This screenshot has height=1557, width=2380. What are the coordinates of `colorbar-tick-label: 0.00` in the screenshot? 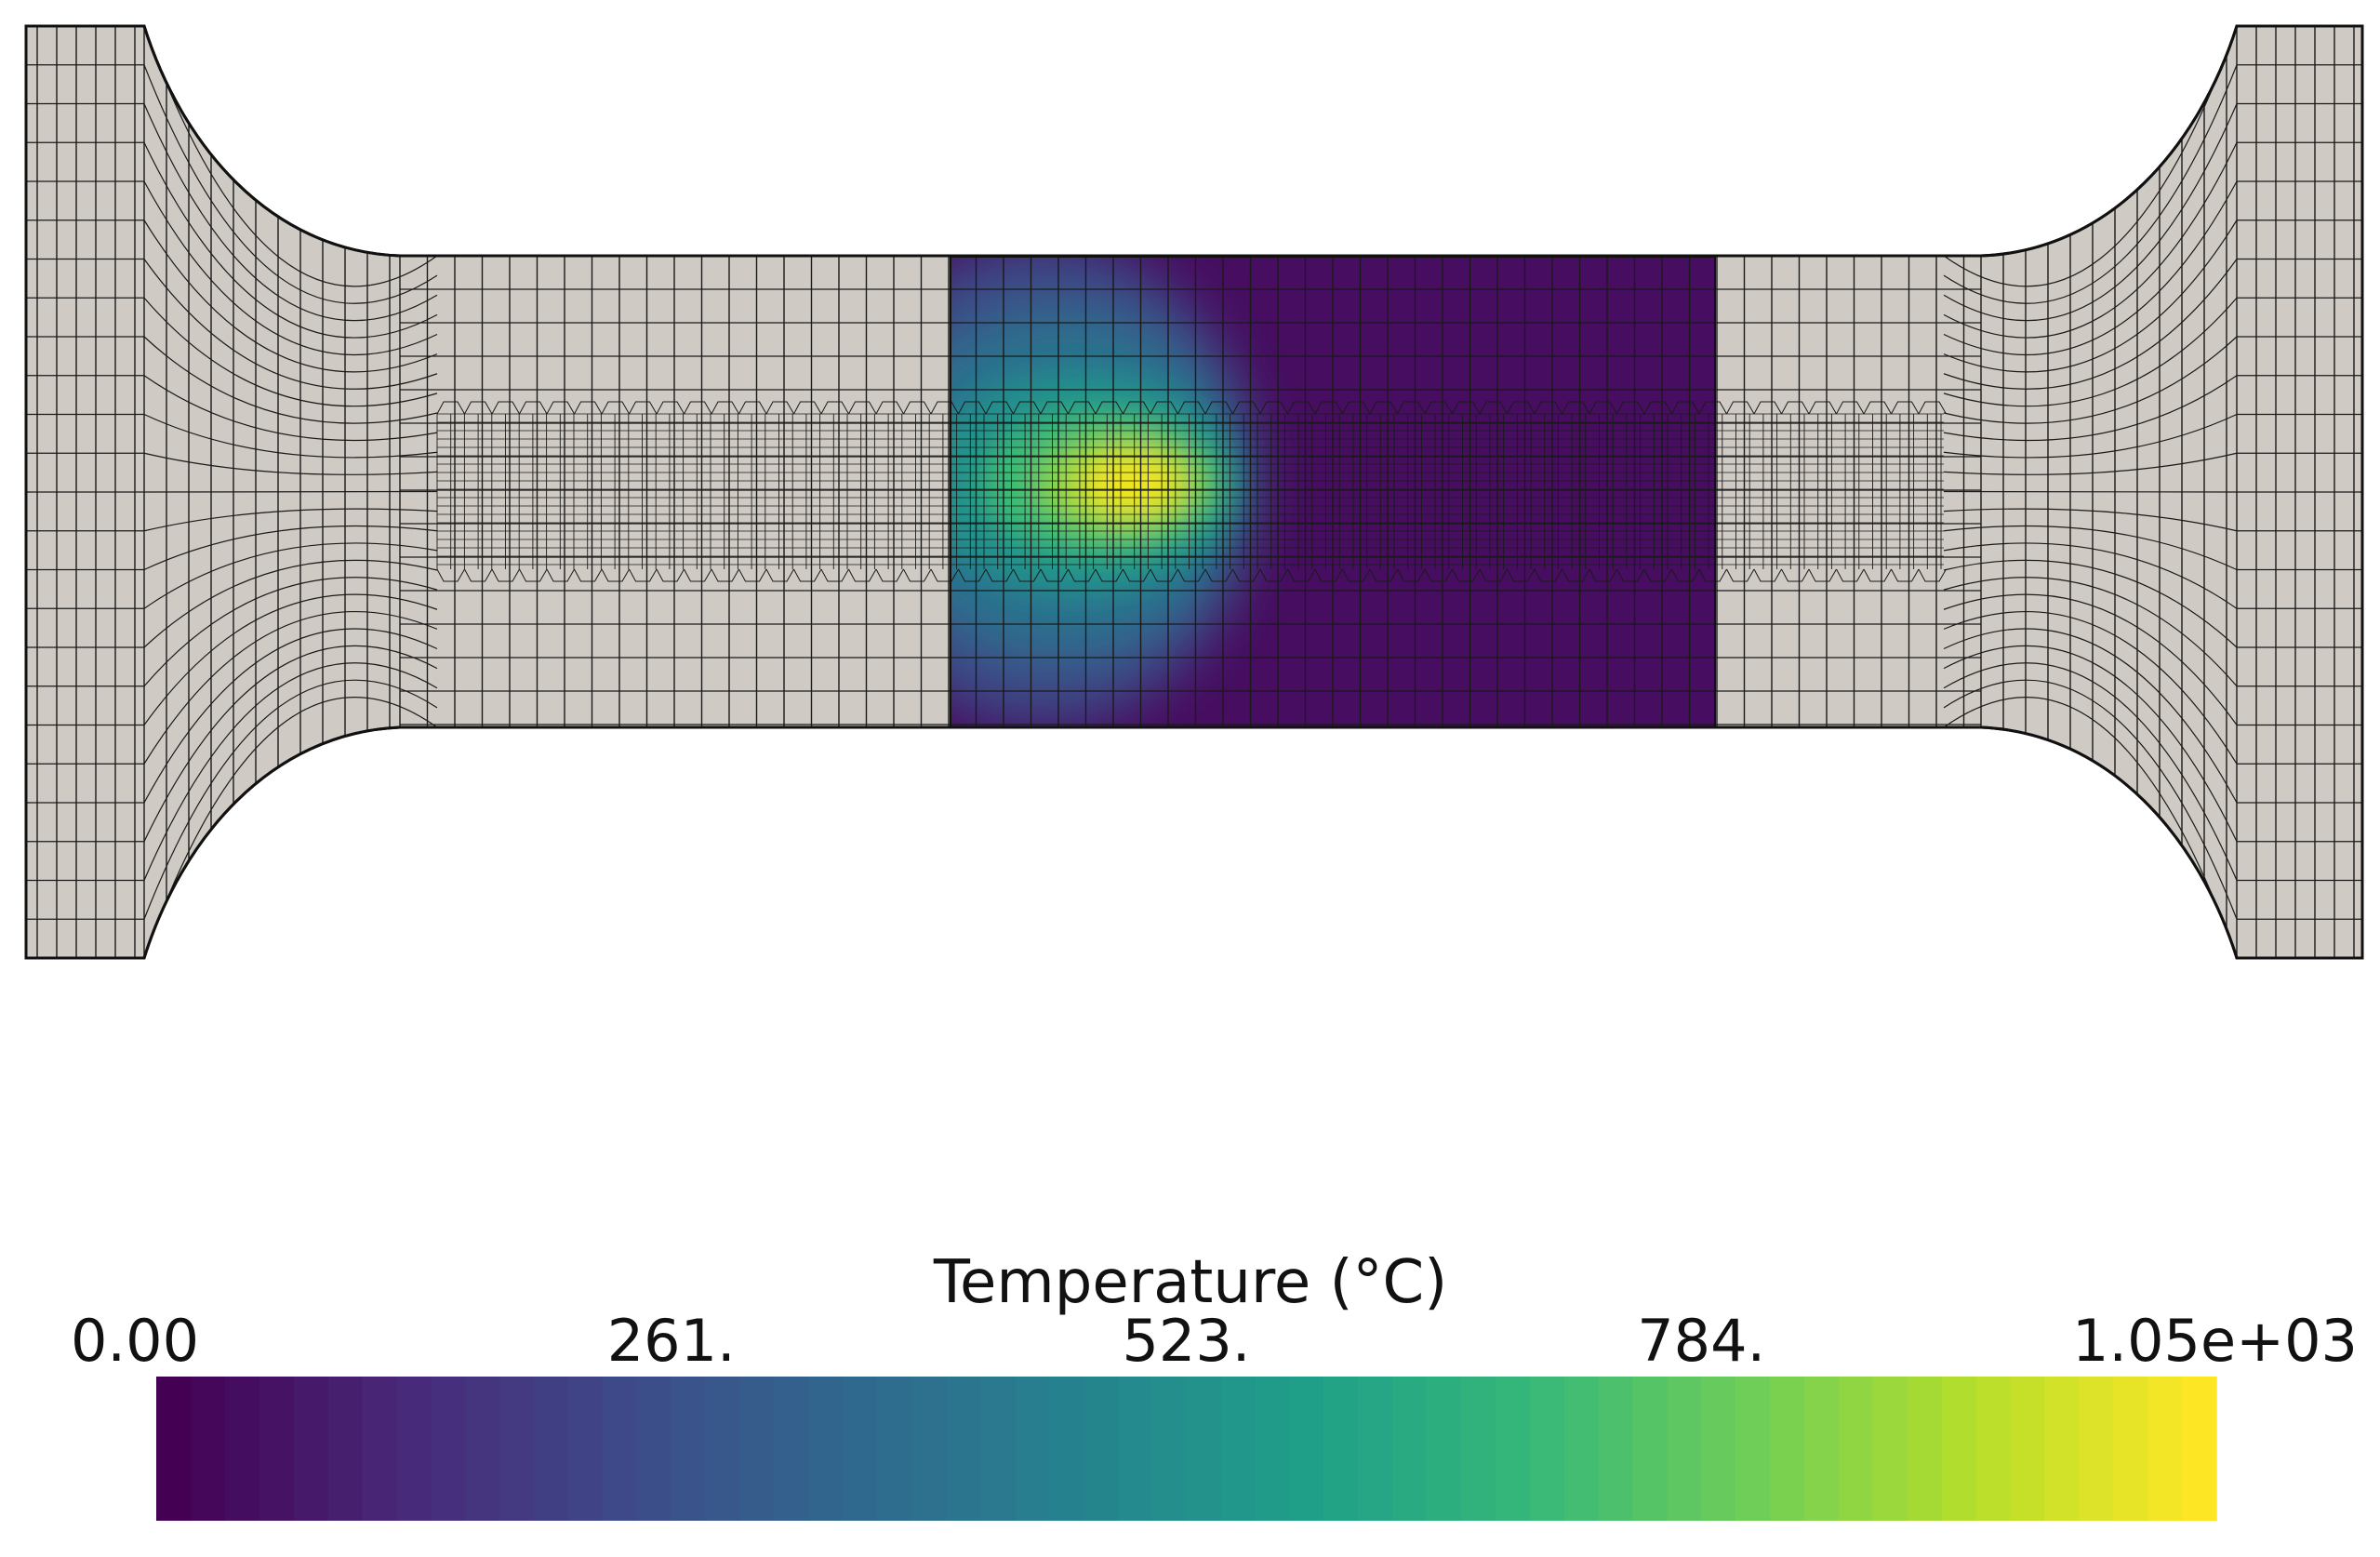 It's located at (135, 1341).